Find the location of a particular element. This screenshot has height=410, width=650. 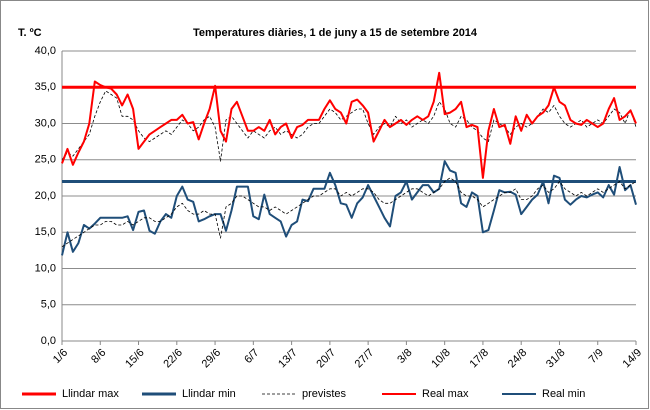

legend-label: Llindar max is located at coordinates (90, 394).